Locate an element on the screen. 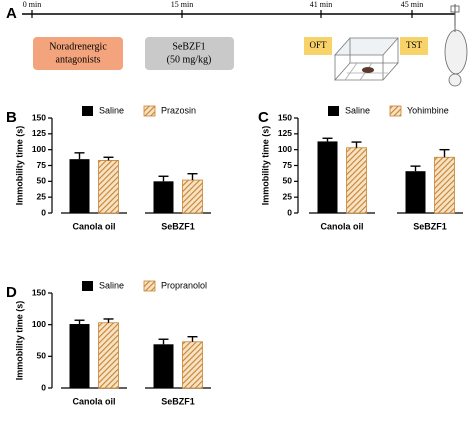 Image resolution: width=474 pixels, height=428 pixels. panel-label: C is located at coordinates (263, 117).